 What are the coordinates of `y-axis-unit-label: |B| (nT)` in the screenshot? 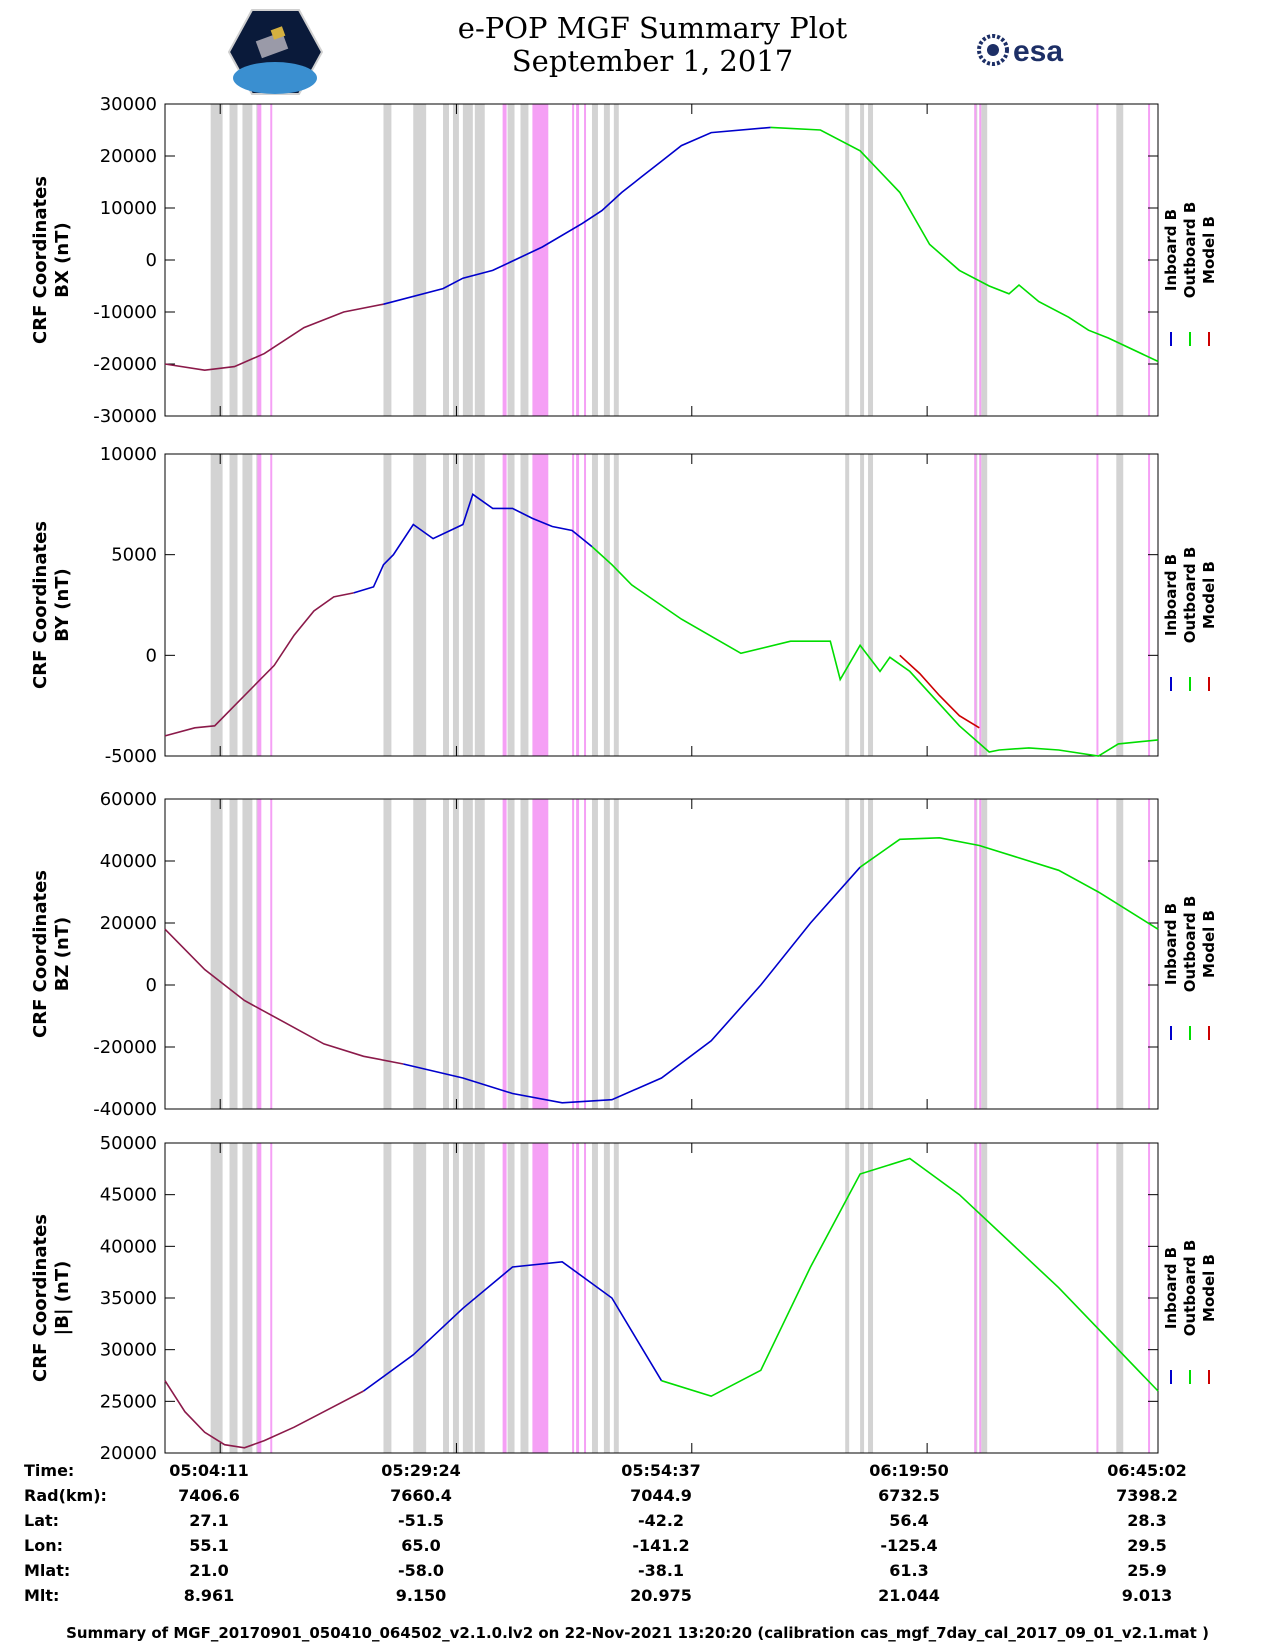 It's located at (62, 1298).